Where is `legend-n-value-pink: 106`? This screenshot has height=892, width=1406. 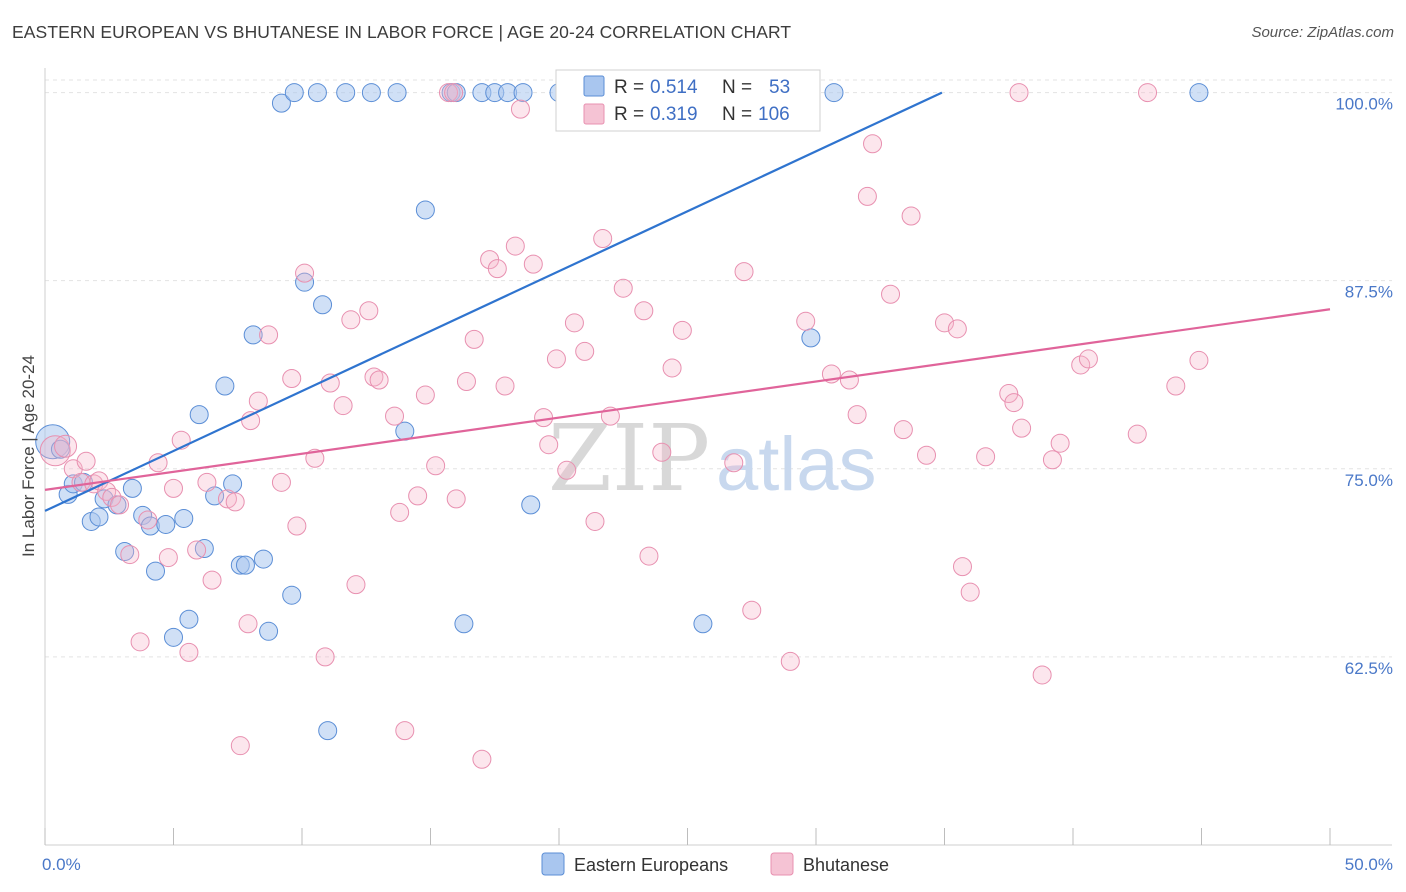 legend-n-value-pink: 106 is located at coordinates (774, 114).